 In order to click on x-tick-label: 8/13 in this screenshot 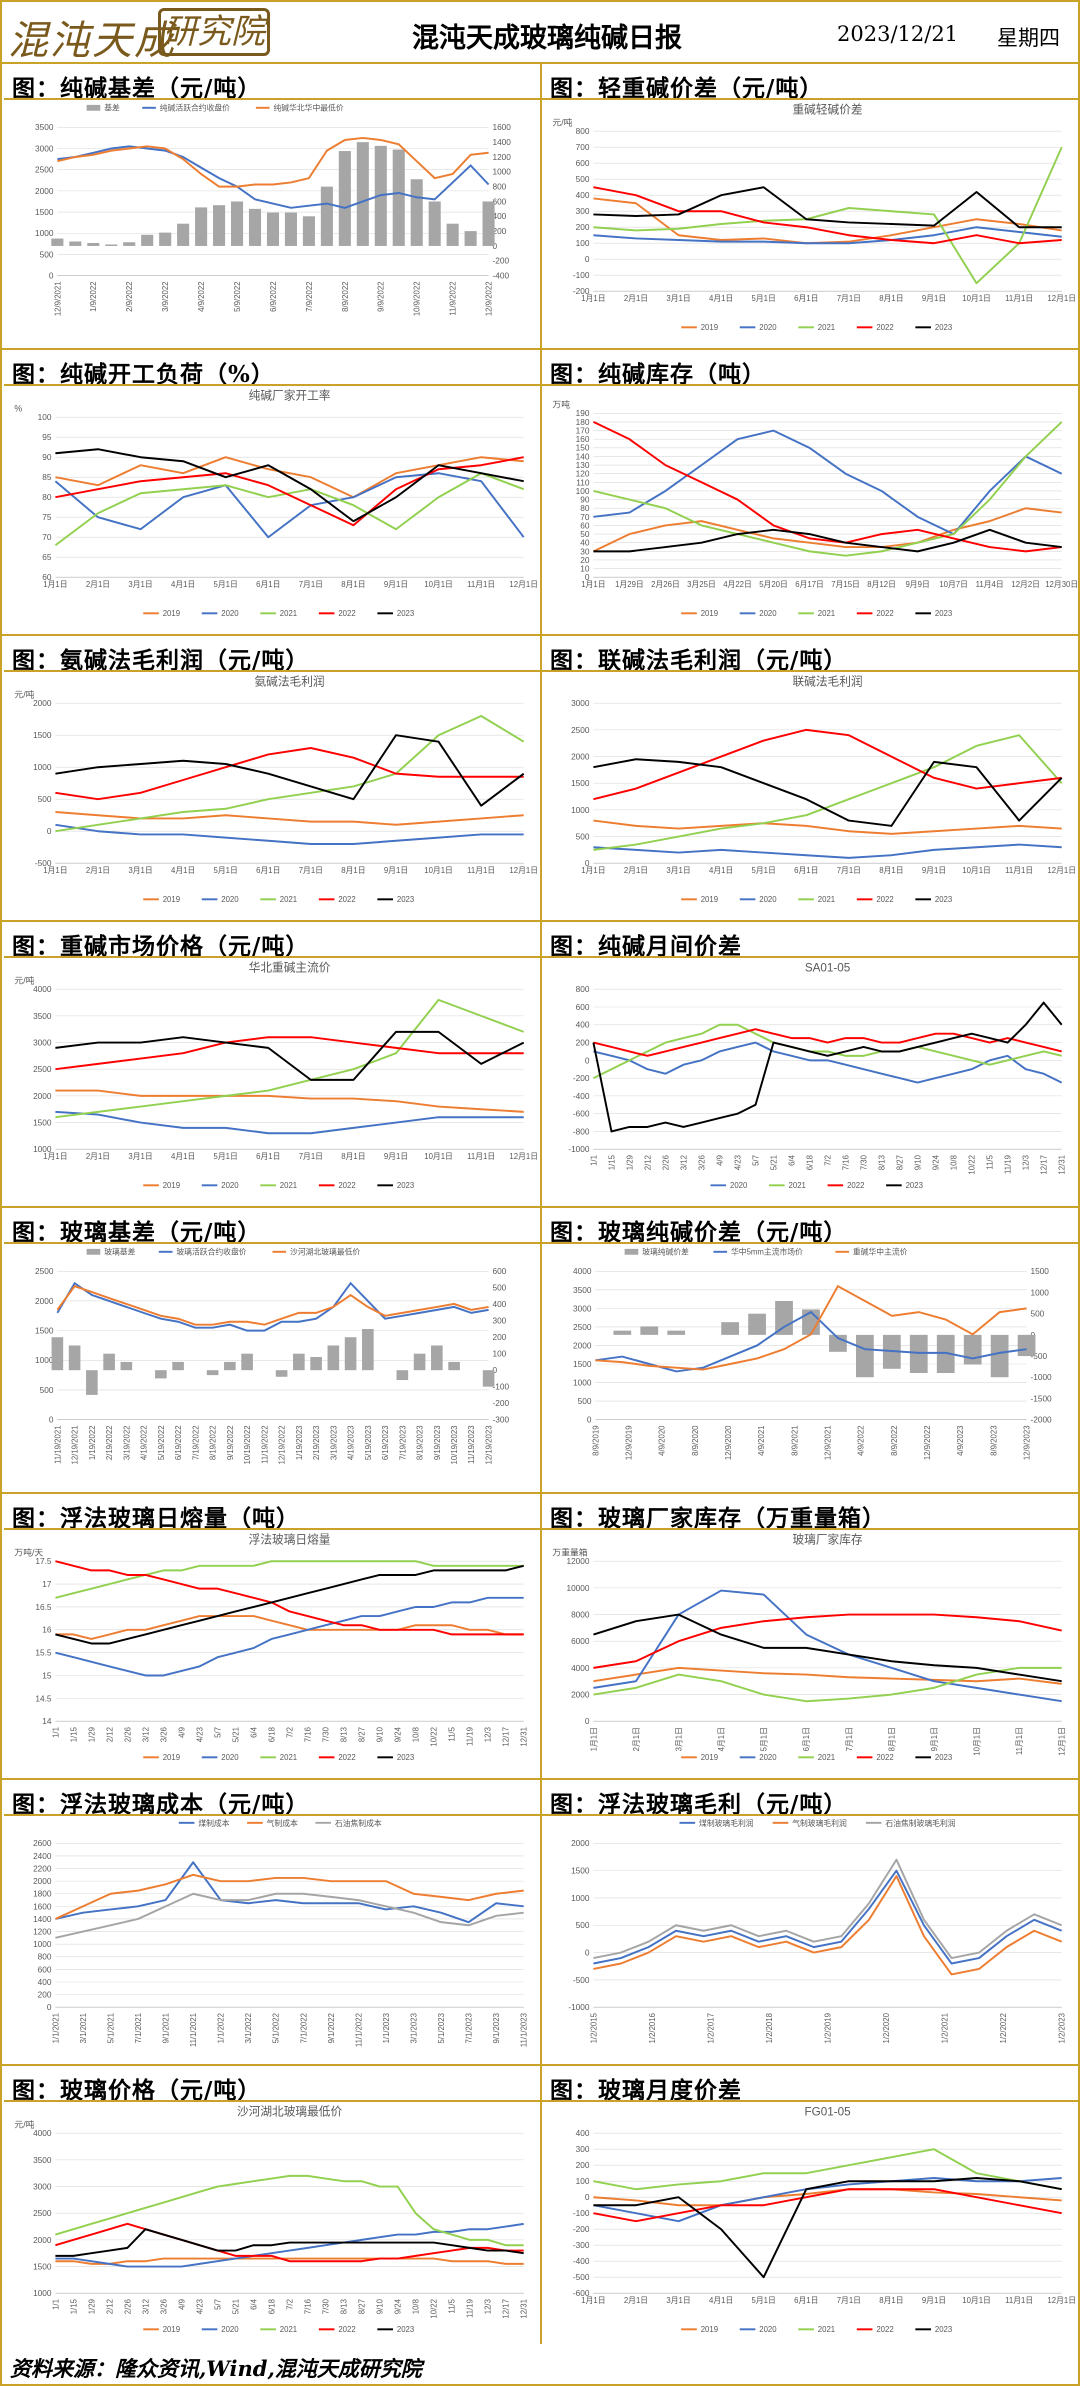, I will do `click(882, 1162)`.